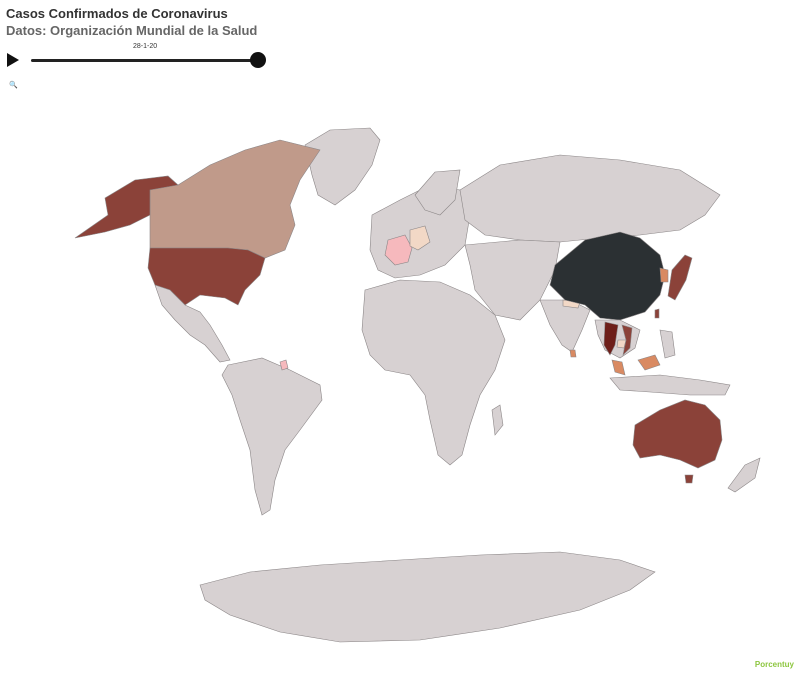  What do you see at coordinates (611, 338) in the screenshot?
I see `country-thailand` at bounding box center [611, 338].